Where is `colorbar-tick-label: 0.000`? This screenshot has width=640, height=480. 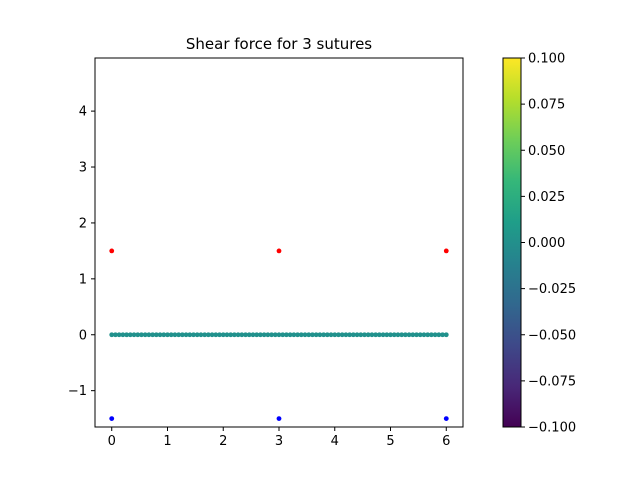
colorbar-tick-label: 0.000 is located at coordinates (546, 243).